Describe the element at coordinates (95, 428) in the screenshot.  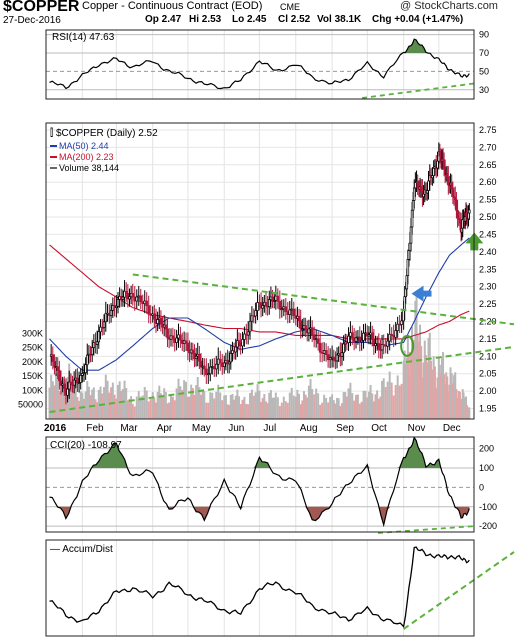
I see `x-axis-label: Feb` at that location.